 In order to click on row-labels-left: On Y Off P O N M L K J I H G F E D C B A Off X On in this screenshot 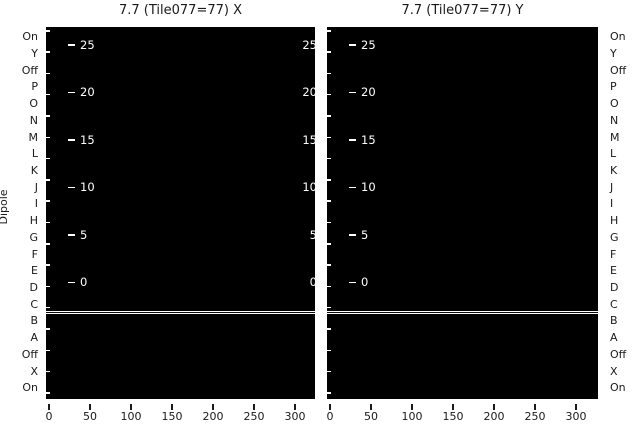, I will do `click(21, 220)`.